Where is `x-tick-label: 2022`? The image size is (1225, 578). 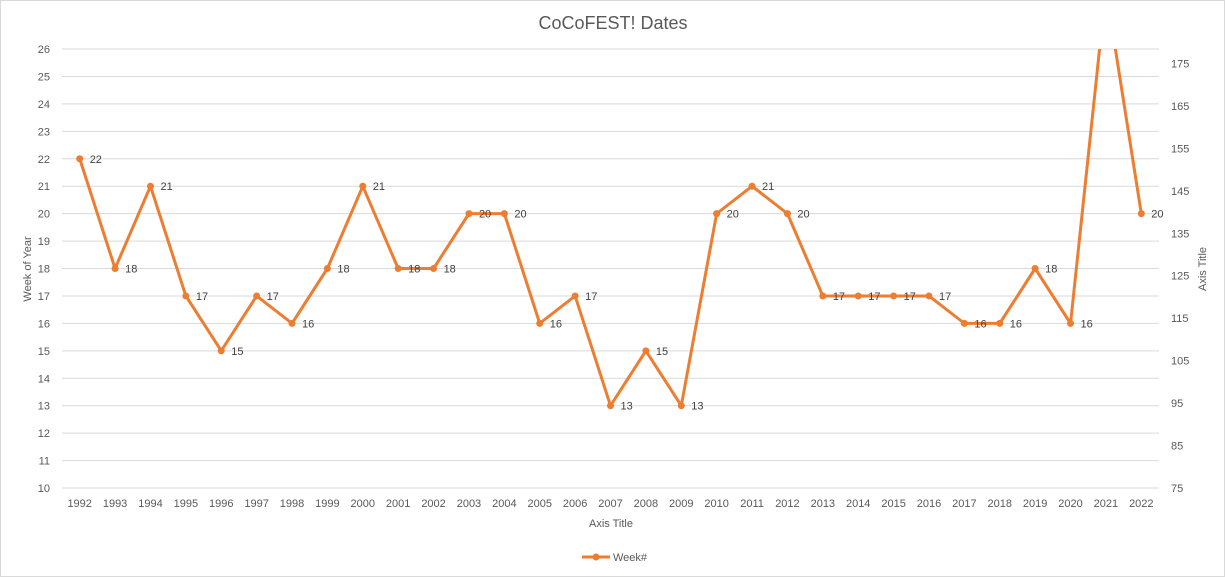
x-tick-label: 2022 is located at coordinates (1141, 504).